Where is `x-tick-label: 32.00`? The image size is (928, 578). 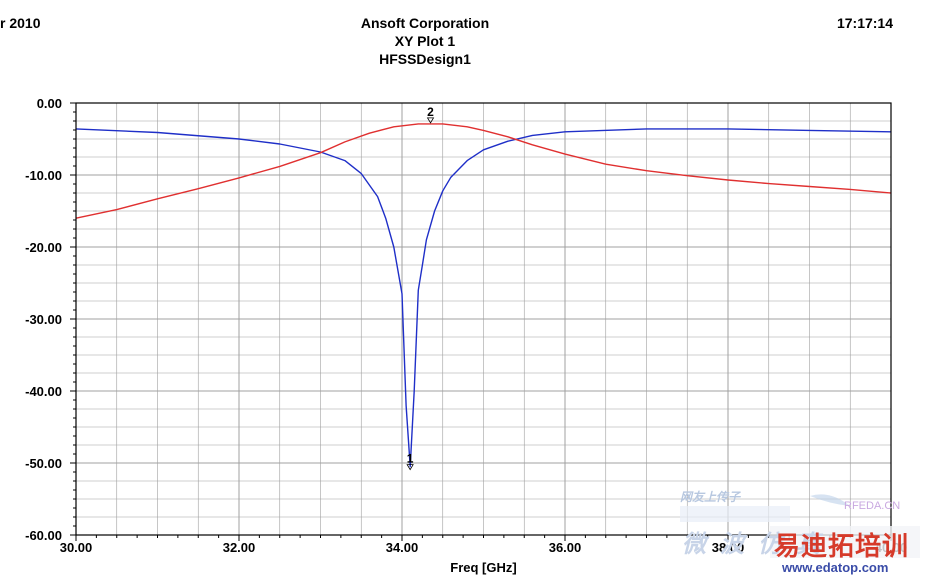
x-tick-label: 32.00 is located at coordinates (239, 547).